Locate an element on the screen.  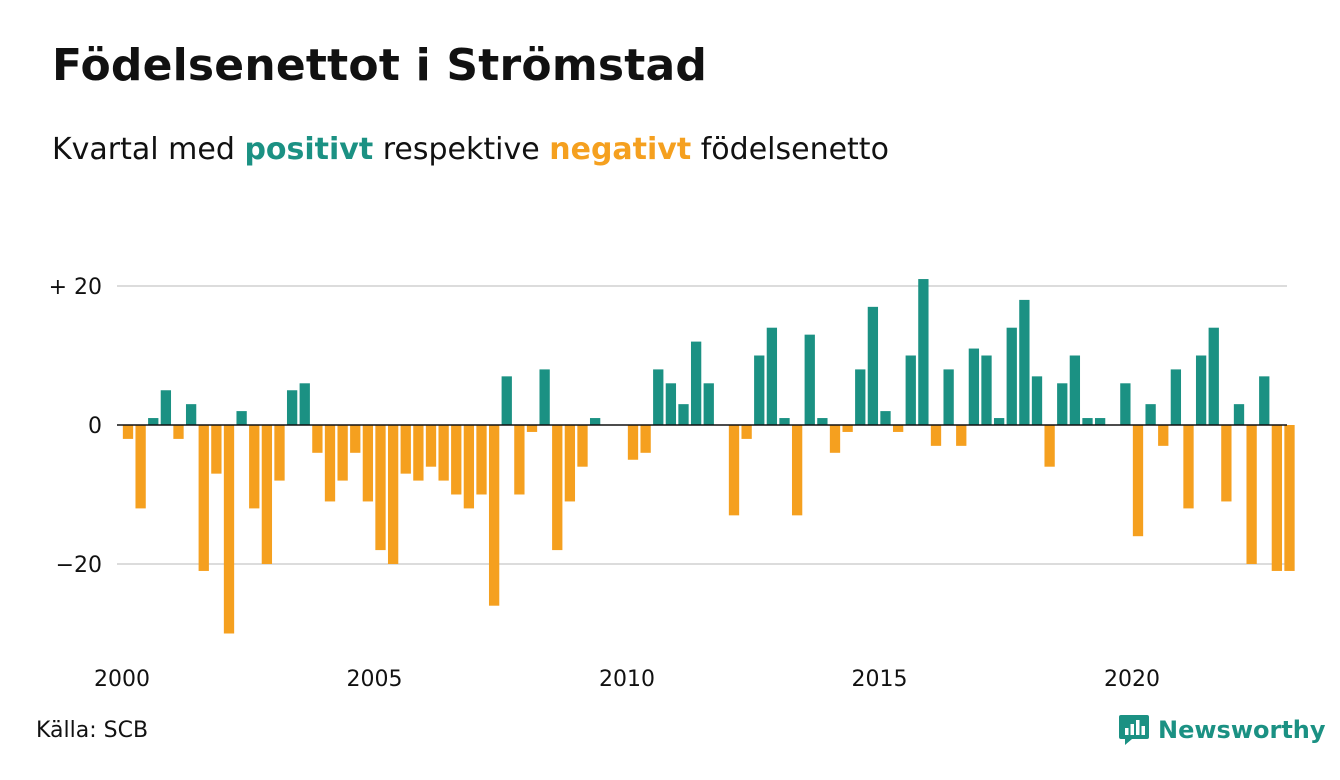
subtitle-end: födelsenetto is located at coordinates (794, 149).